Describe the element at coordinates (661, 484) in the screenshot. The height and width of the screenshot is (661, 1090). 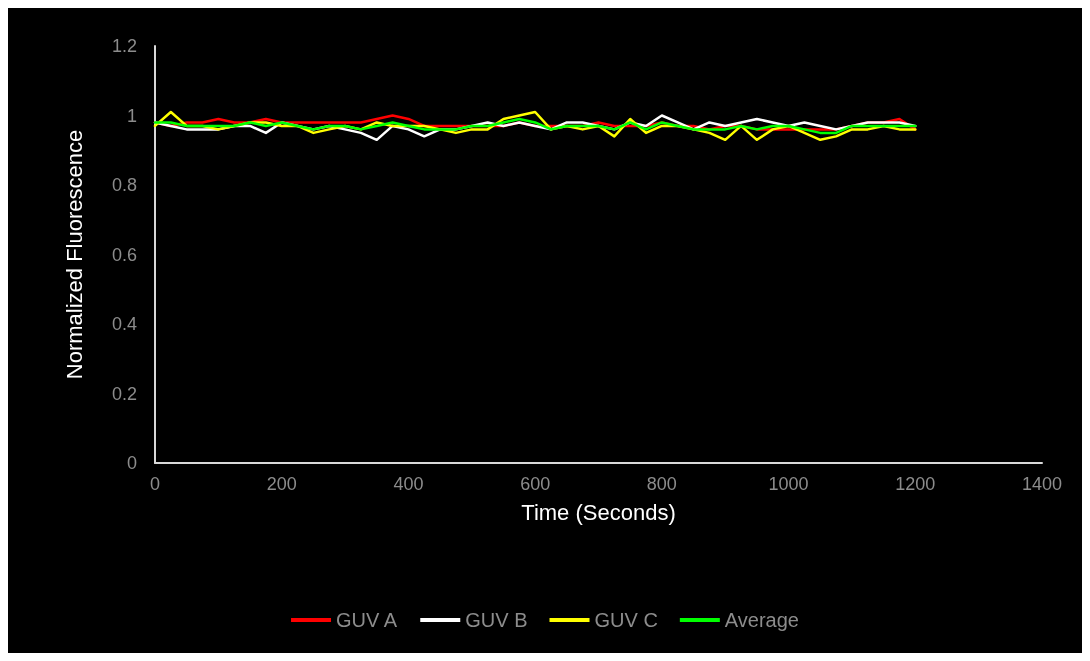
I see `x-tick-label: 800` at that location.